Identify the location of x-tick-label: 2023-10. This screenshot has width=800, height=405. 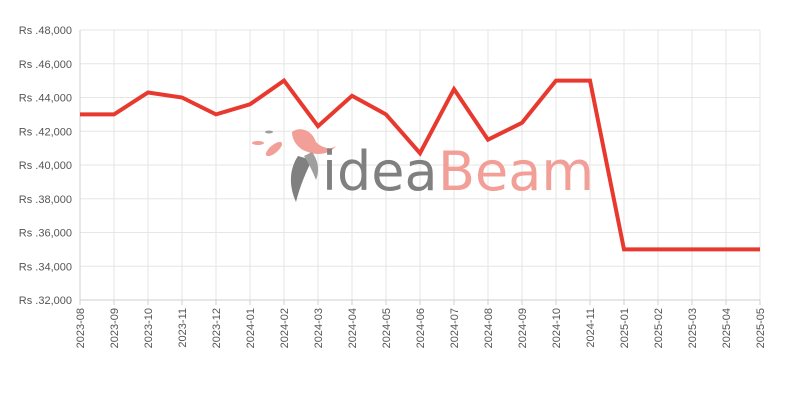
(149, 328).